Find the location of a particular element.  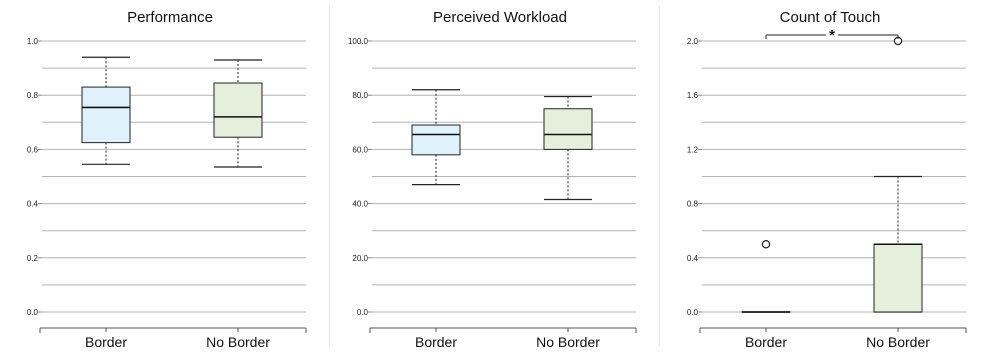

y-tick-label: 1.0 is located at coordinates (33, 41).